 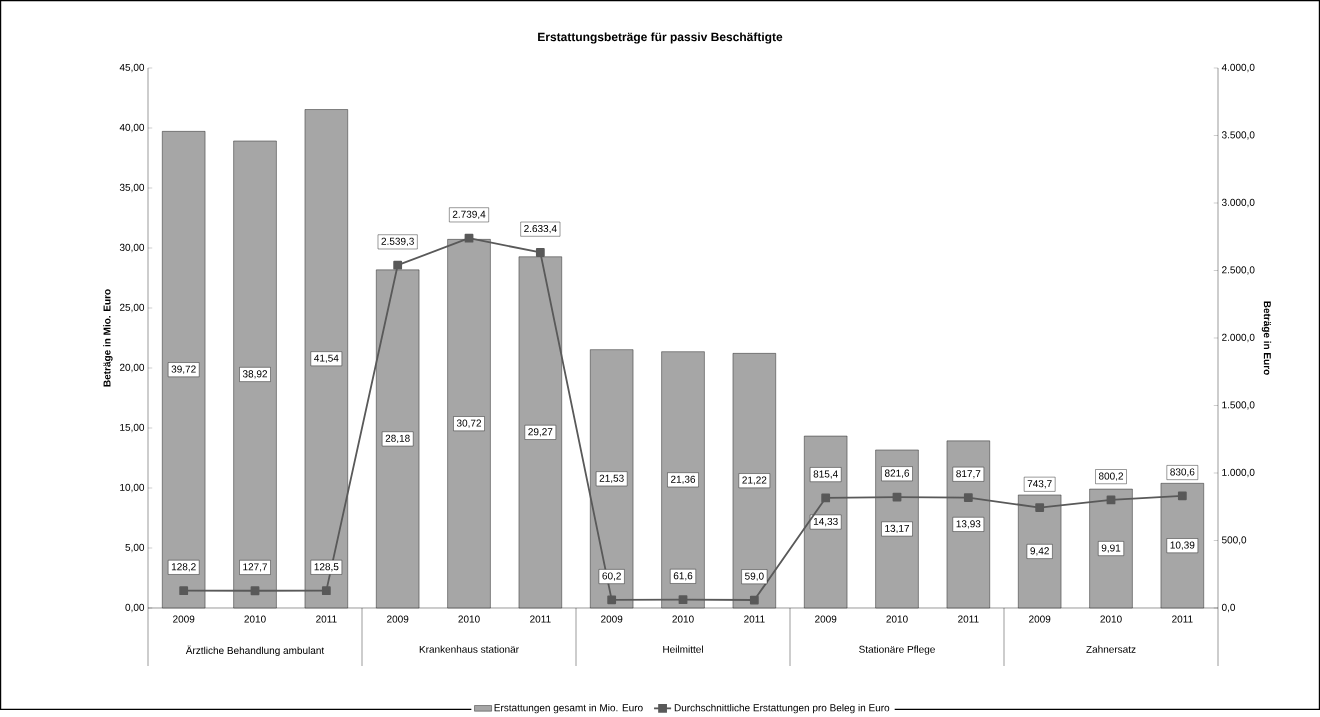 I want to click on data-label: 13,93, so click(x=968, y=524).